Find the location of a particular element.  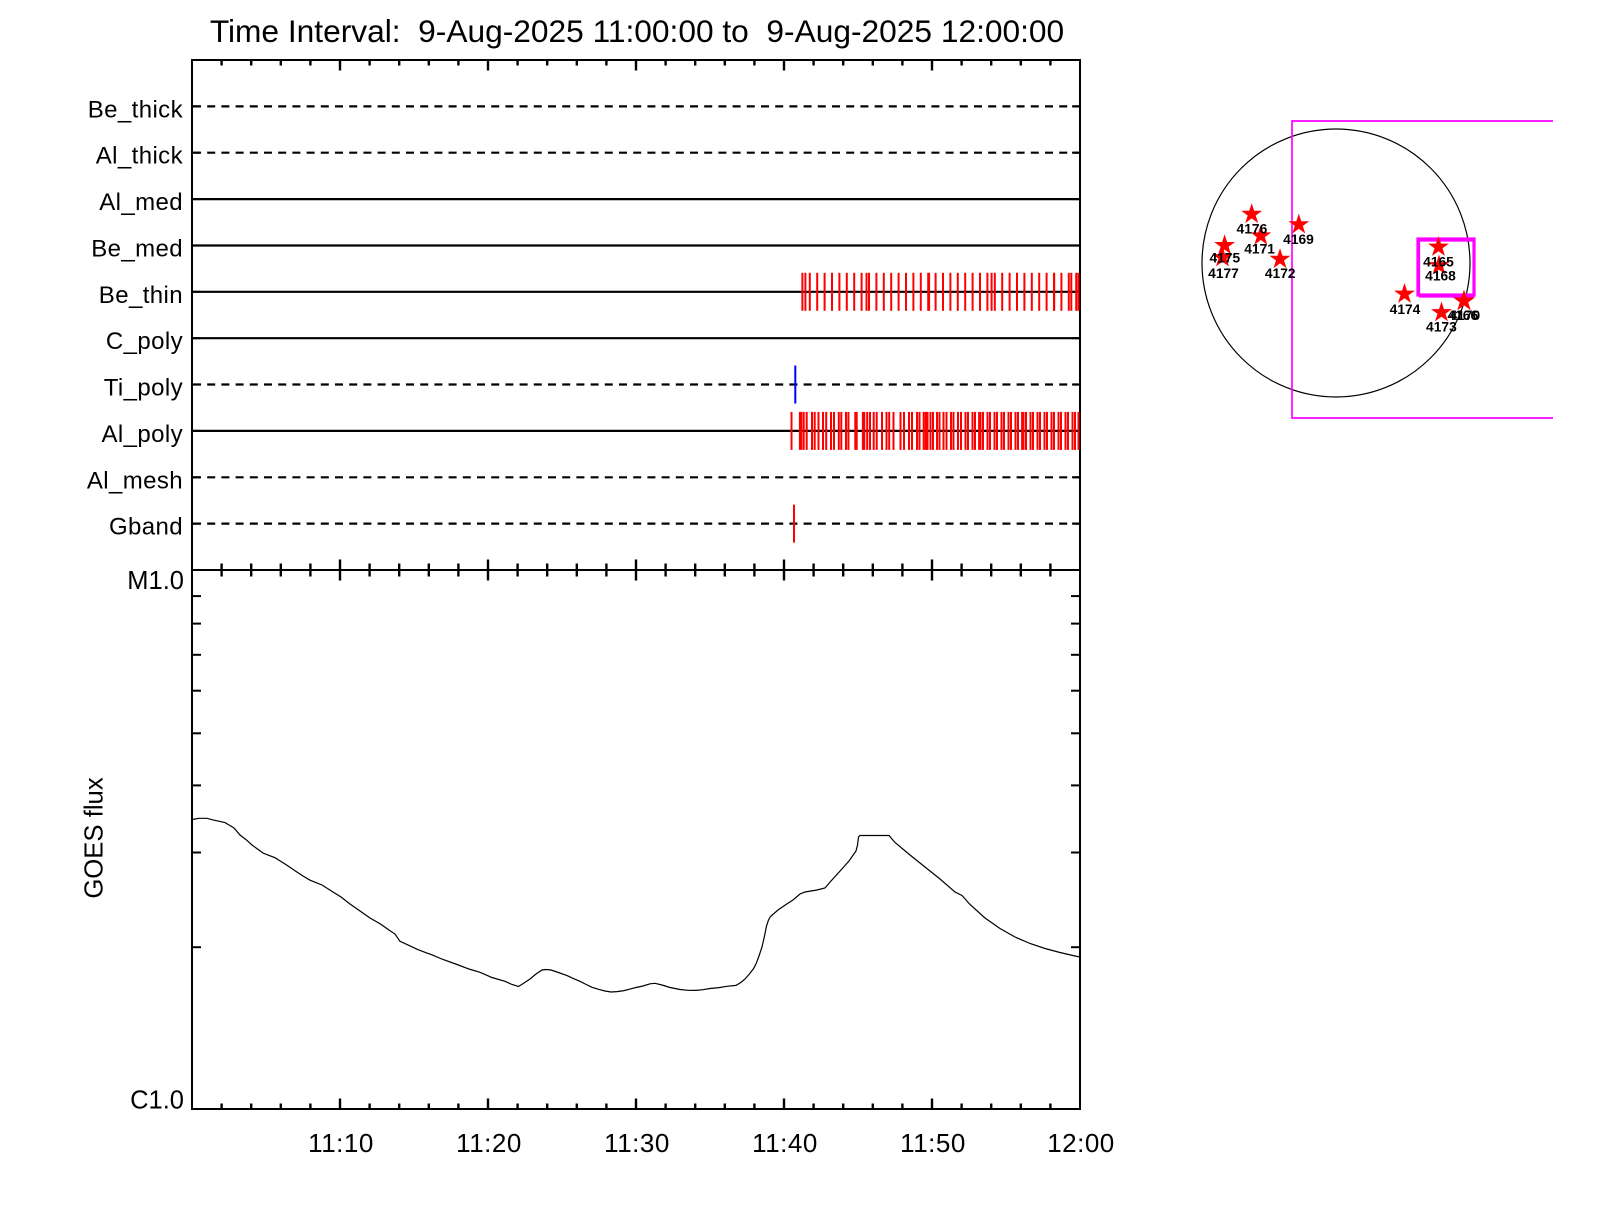

svg-text: 11:20 is located at coordinates (489, 1143).